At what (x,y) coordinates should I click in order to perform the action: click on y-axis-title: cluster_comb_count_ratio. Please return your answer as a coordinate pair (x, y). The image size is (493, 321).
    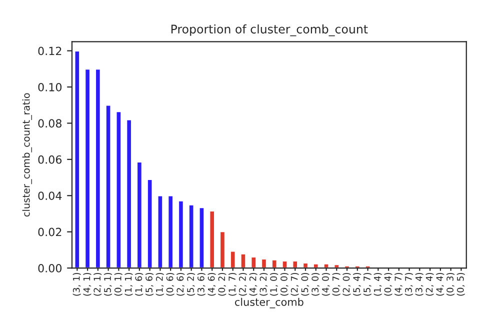
    Looking at the image, I should click on (27, 155).